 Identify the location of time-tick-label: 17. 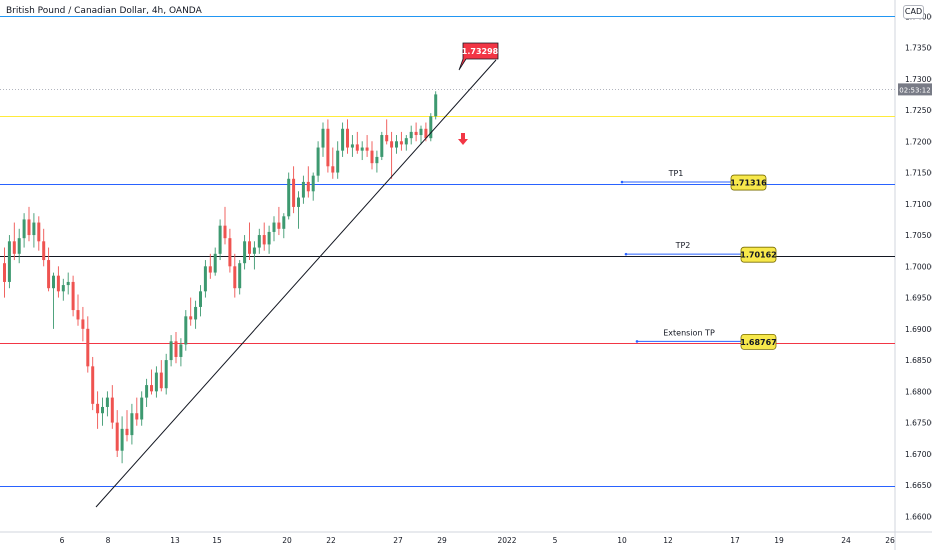
(735, 540).